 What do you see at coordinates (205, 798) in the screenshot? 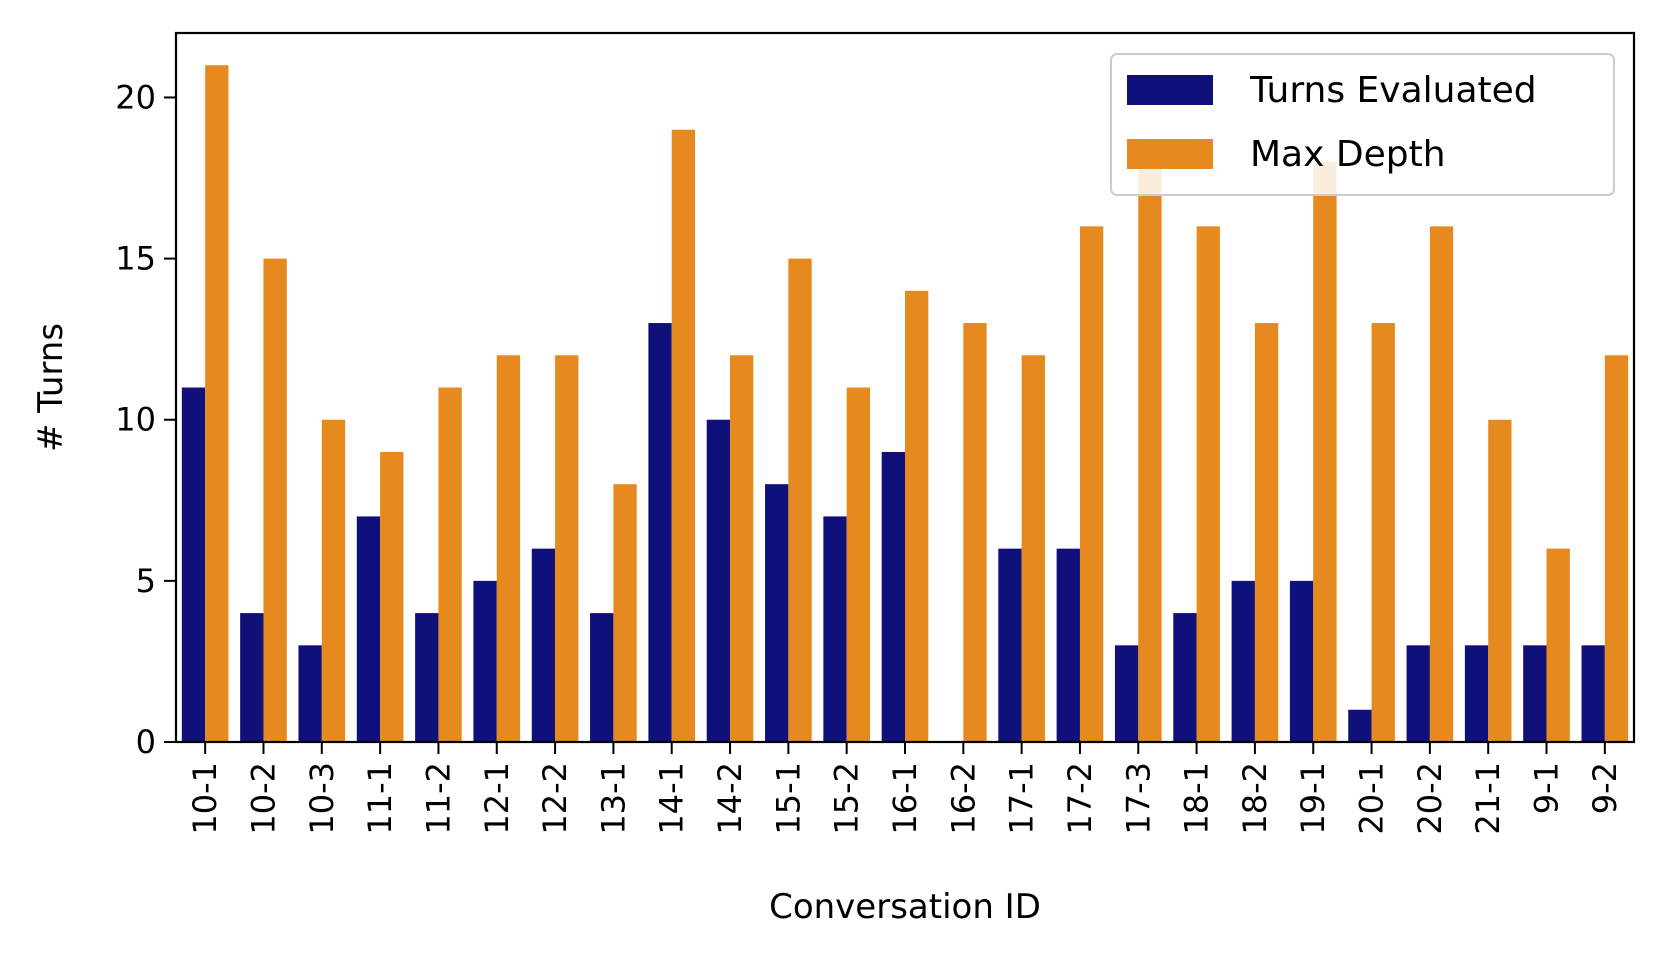
I see `x-tick-label: 10-1` at bounding box center [205, 798].